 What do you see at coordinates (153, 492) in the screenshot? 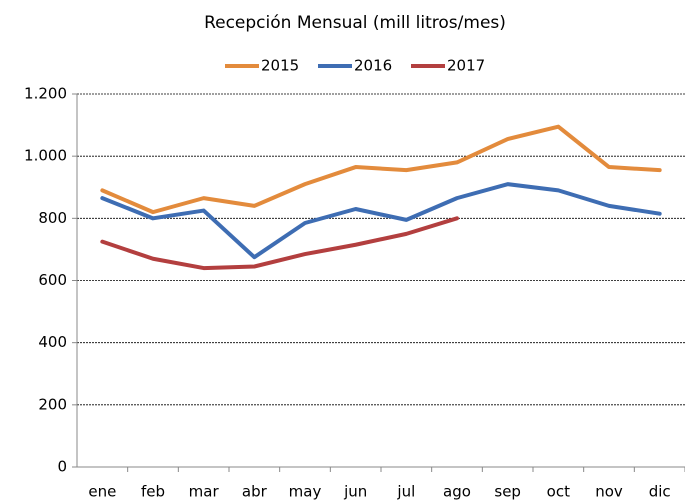
I see `x-tick-label: feb` at bounding box center [153, 492].